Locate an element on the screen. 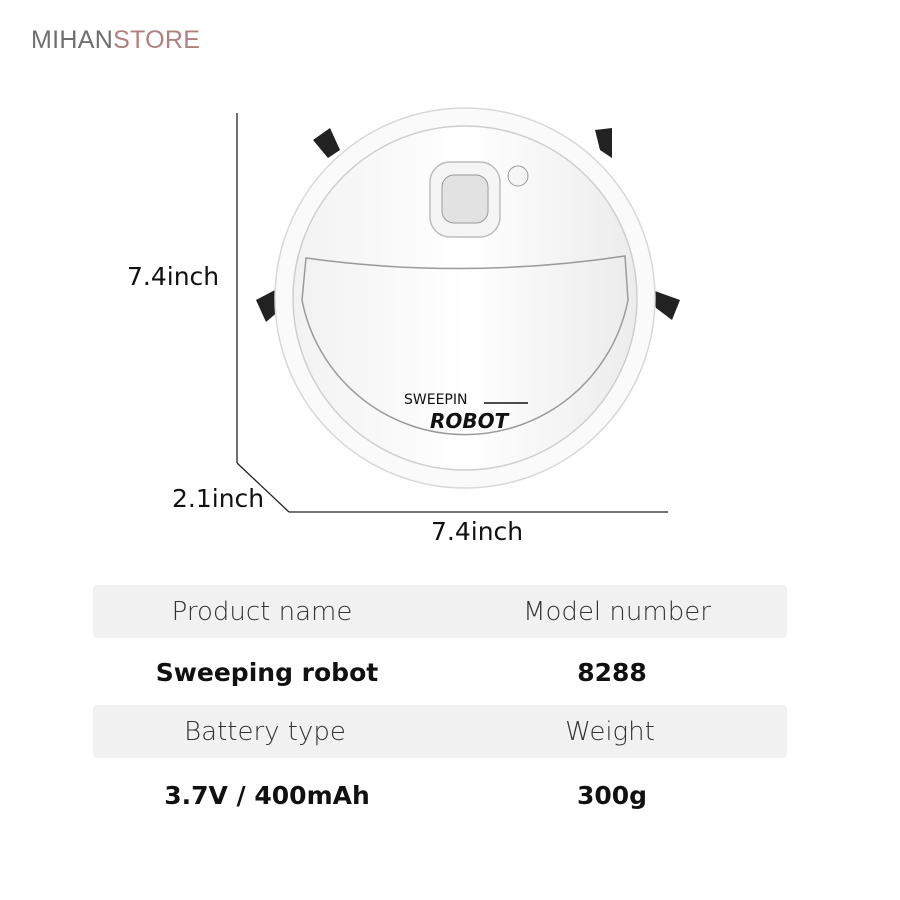 The height and width of the screenshot is (900, 900). height-dimension: 7.4inch is located at coordinates (173, 276).